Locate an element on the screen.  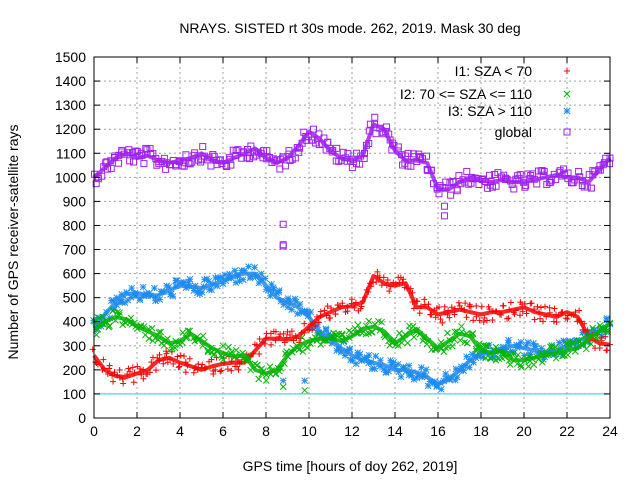
y-tick-label: 1500 is located at coordinates (70, 57).